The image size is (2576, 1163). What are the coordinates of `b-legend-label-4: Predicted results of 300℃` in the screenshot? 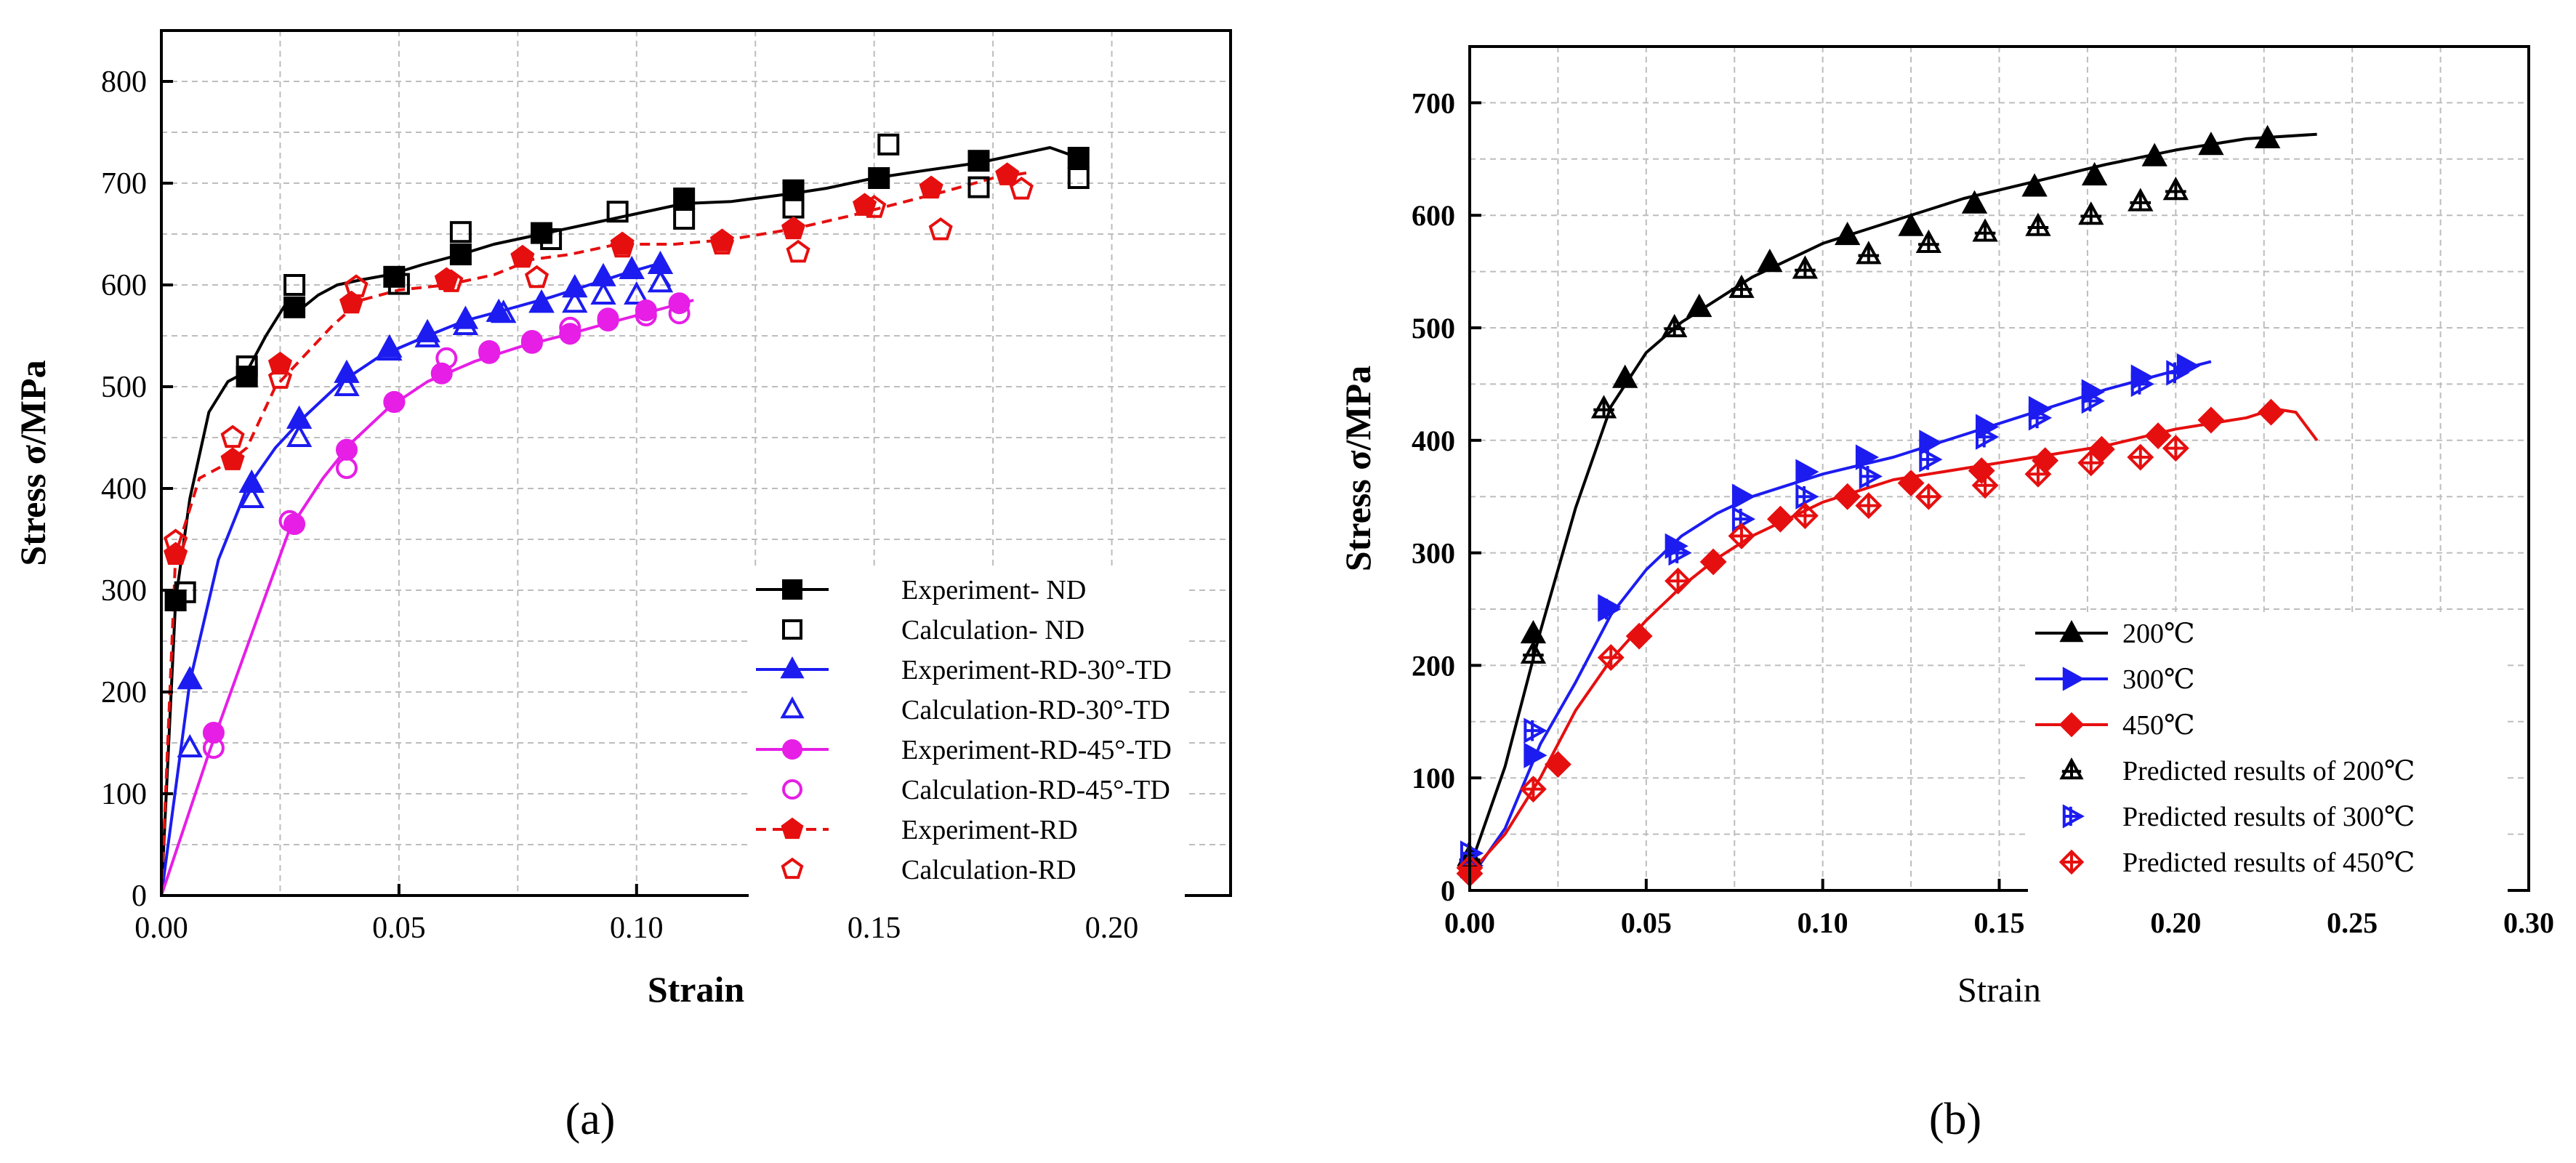 It's located at (2268, 817).